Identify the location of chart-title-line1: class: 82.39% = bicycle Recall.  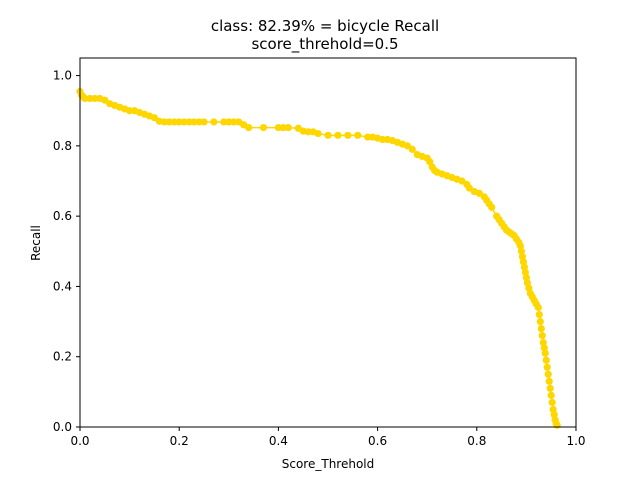
(325, 26).